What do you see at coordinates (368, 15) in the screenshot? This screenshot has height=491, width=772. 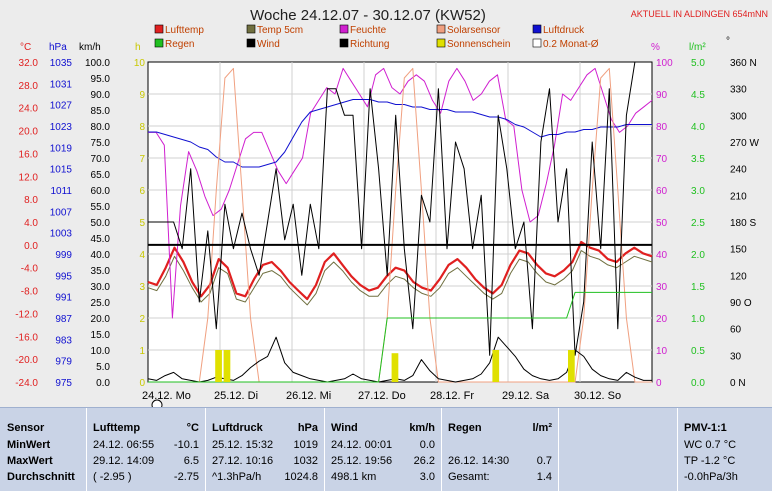 I see `chart-title: Woche 24.12.07 - 30.12.07 (KW52)` at bounding box center [368, 15].